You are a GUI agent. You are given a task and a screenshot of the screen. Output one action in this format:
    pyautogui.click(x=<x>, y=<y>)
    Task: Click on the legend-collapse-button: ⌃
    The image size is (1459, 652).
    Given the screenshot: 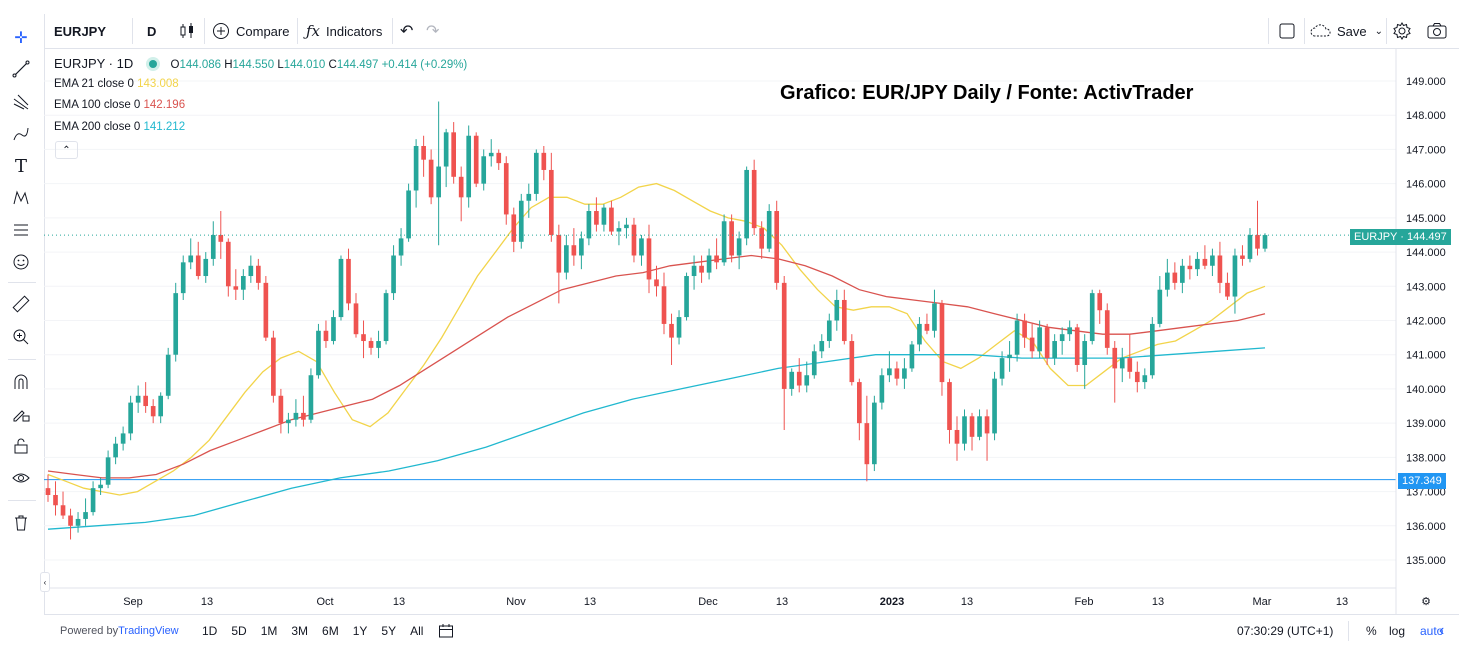 What is the action you would take?
    pyautogui.click(x=66, y=150)
    